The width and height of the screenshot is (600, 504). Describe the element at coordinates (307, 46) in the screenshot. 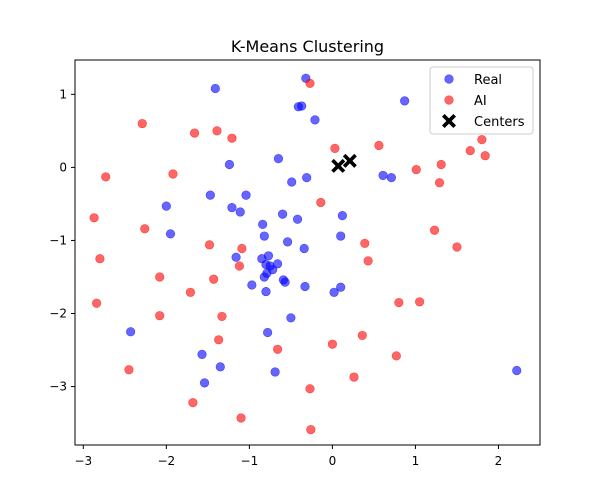

I see `chart-title: K-Means Clustering` at that location.